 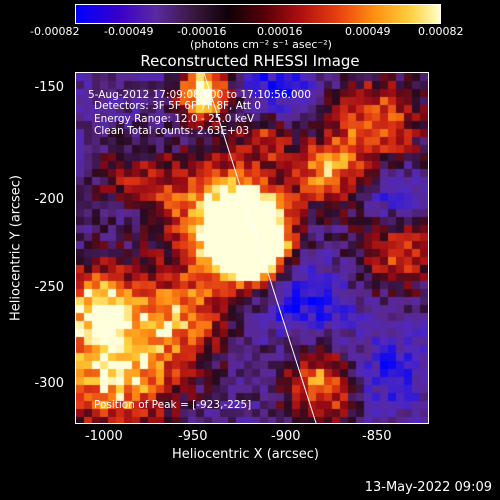 I want to click on y-axis-label: Heliocentric Y (arcsec), so click(x=16, y=248).